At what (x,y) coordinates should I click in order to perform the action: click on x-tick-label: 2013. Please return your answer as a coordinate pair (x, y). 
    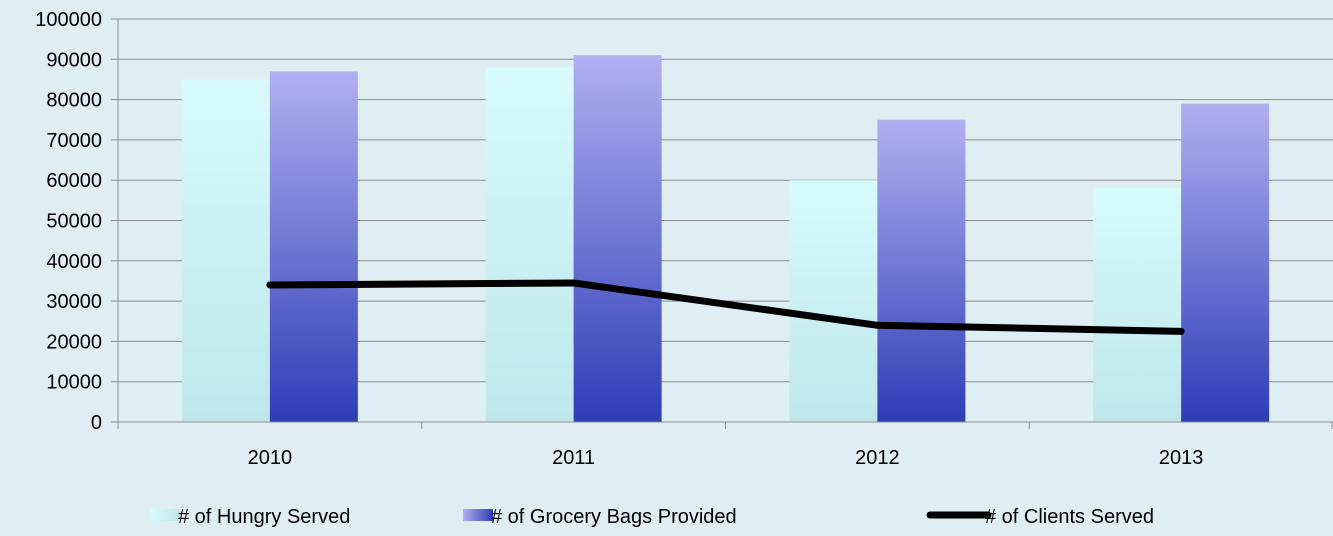
    Looking at the image, I should click on (1181, 458).